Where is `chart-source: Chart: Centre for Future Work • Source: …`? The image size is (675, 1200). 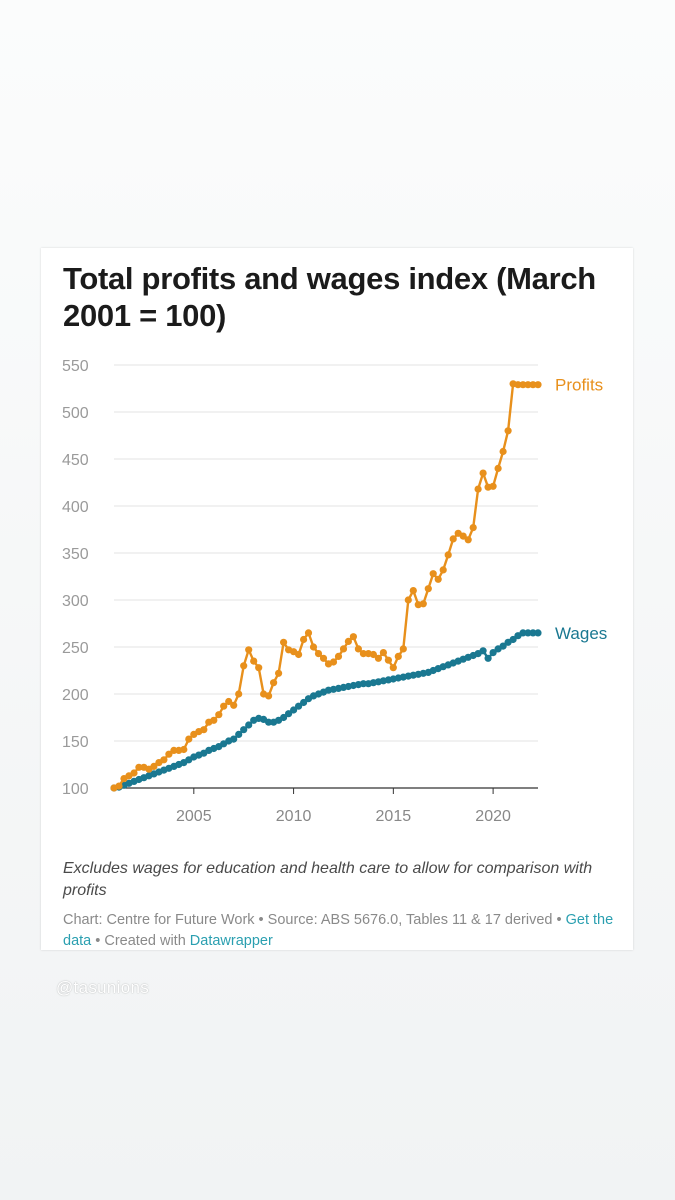 chart-source: Chart: Centre for Future Work • Source: … is located at coordinates (340, 930).